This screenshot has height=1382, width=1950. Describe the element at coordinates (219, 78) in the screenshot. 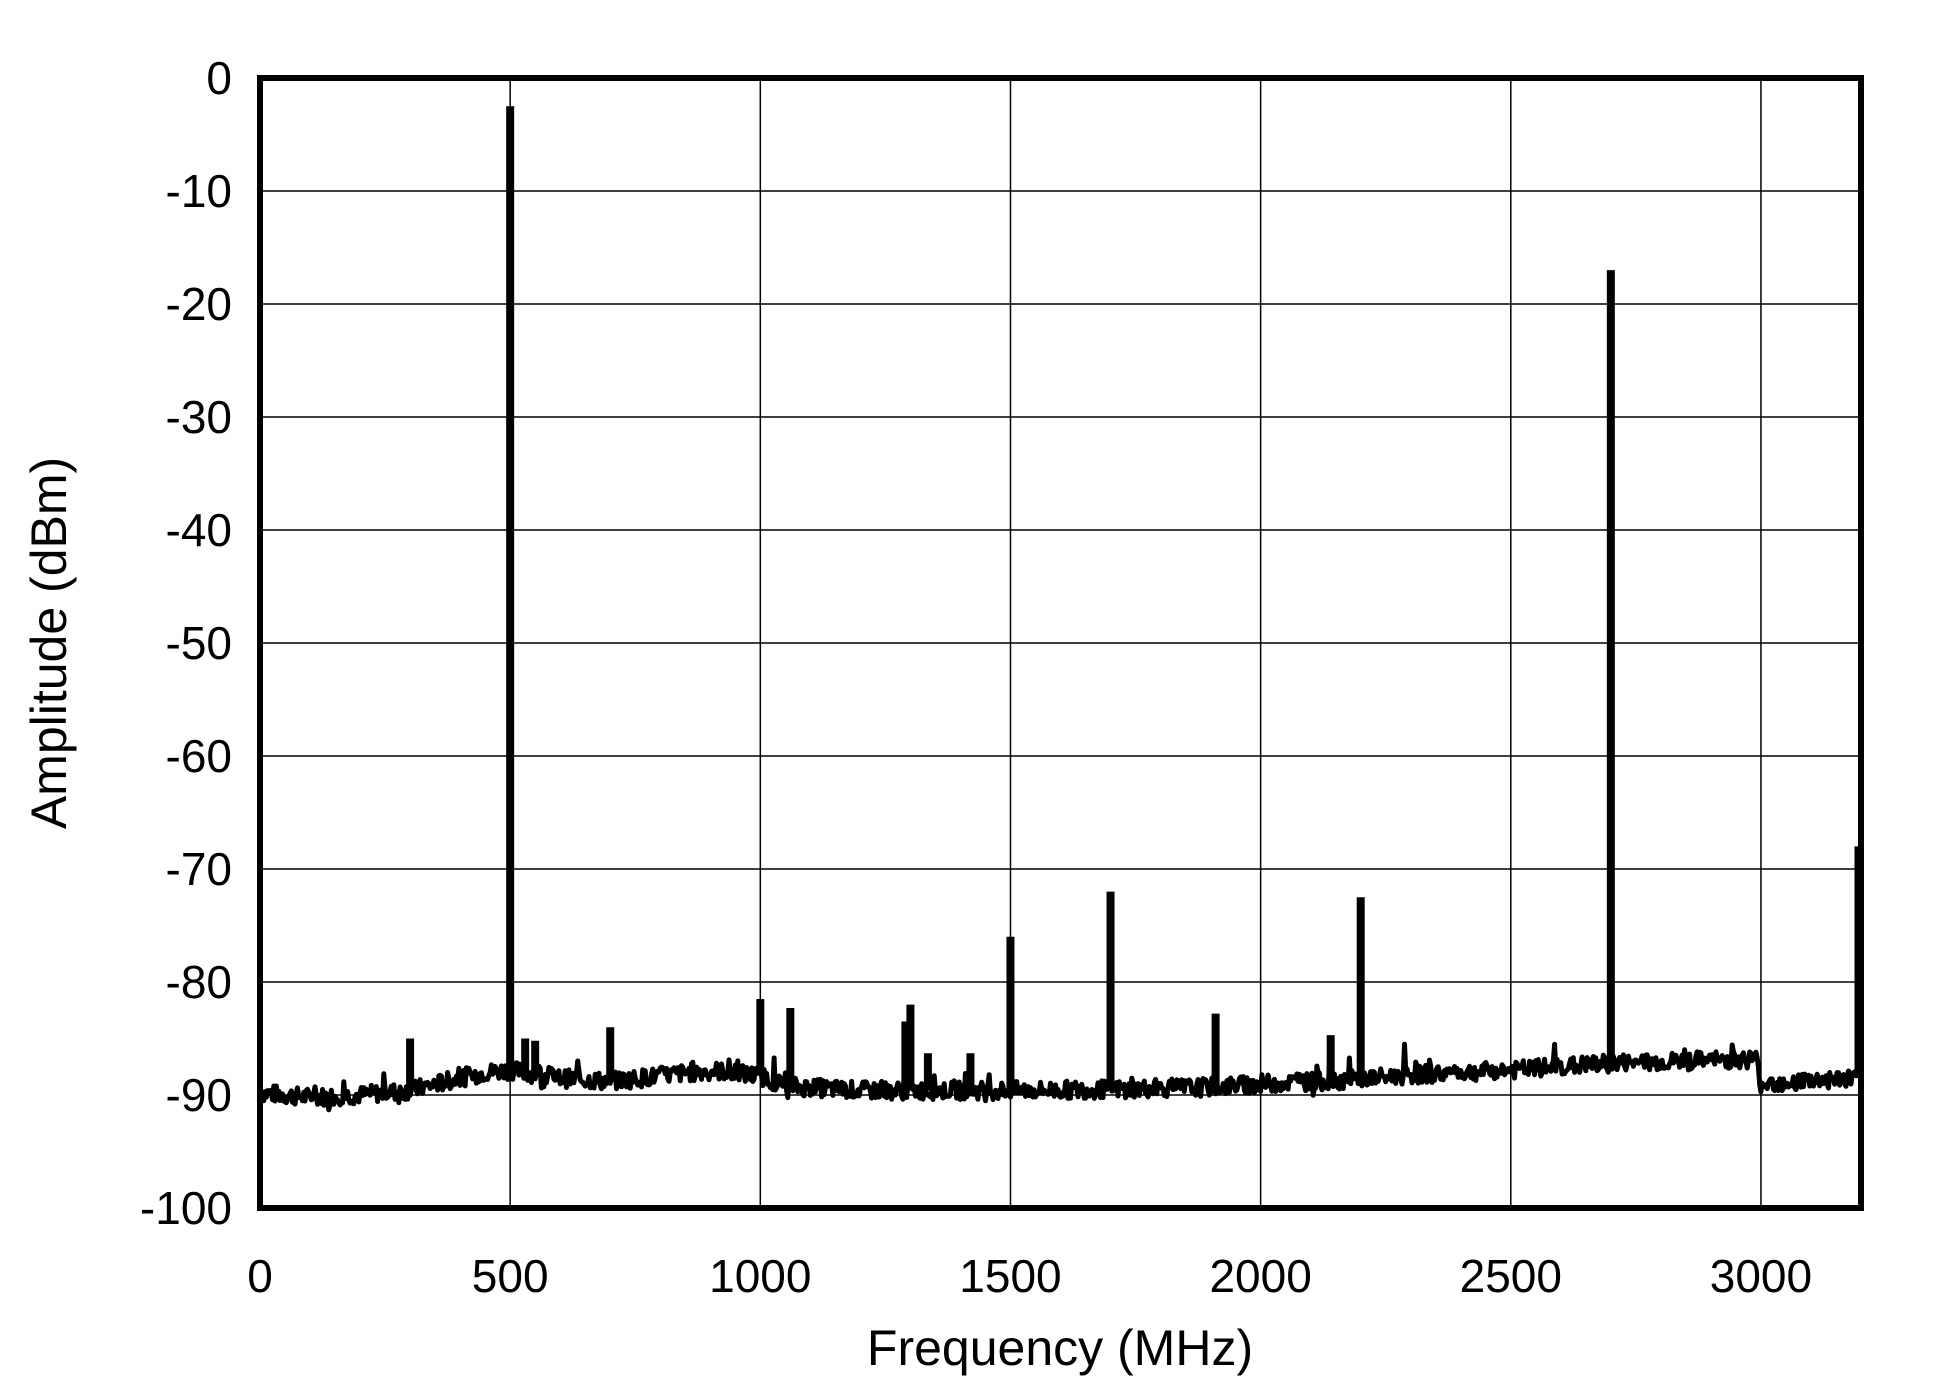

I see `y-tick-label: 0` at that location.